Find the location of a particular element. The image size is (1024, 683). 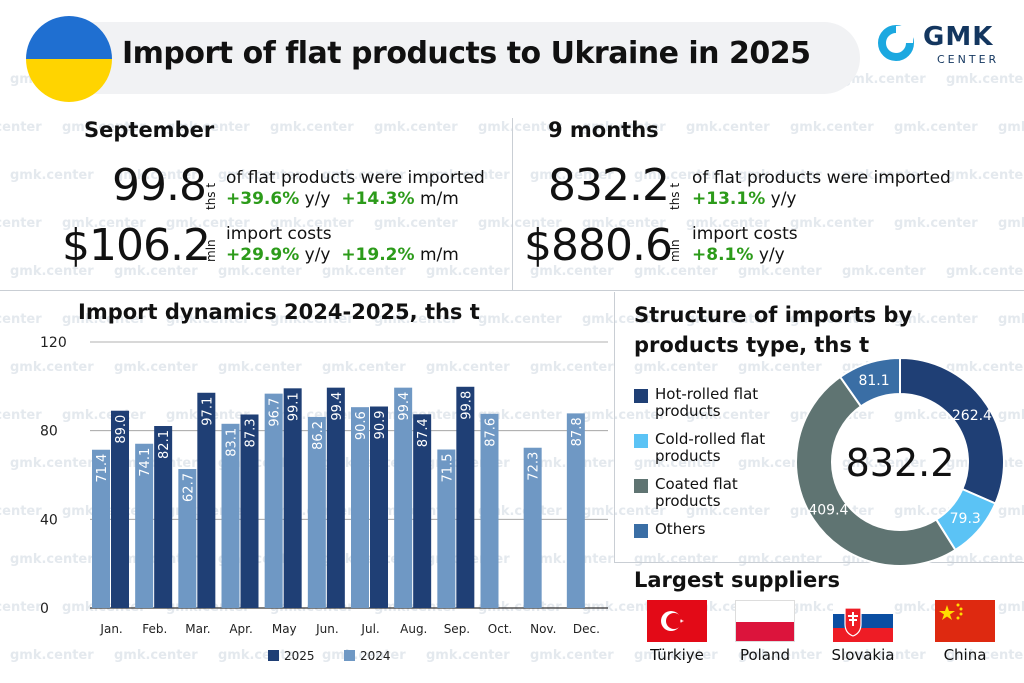

y-tick-label: 80 is located at coordinates (49, 432).